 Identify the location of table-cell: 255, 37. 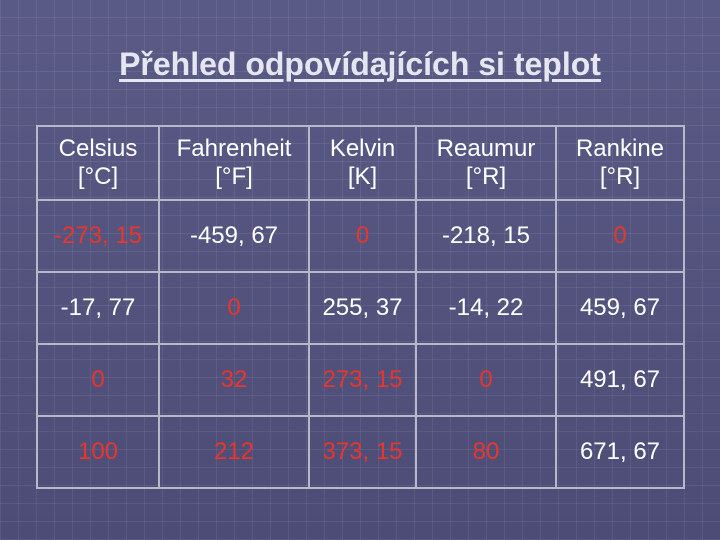
(362, 308).